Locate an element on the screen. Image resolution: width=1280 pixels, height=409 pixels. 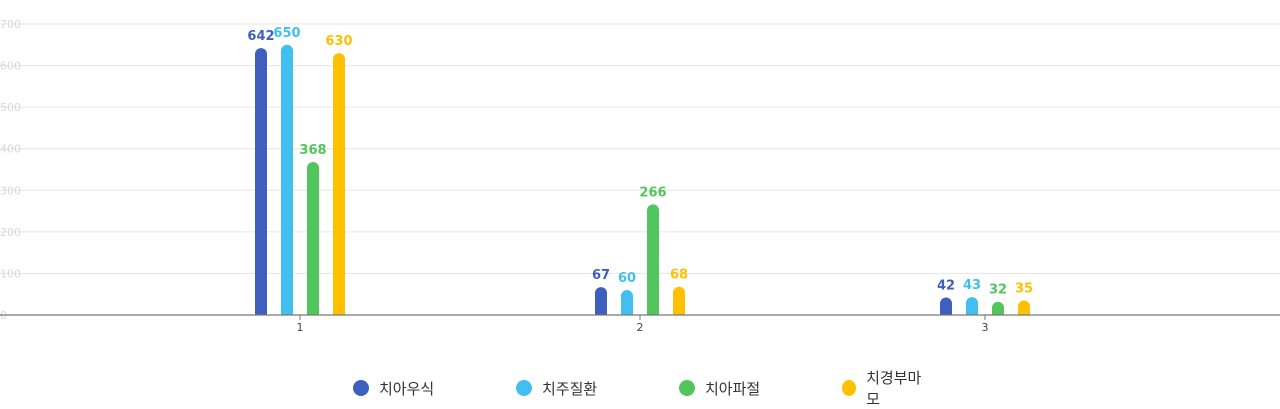
legend-label: 치아파절 is located at coordinates (733, 388).